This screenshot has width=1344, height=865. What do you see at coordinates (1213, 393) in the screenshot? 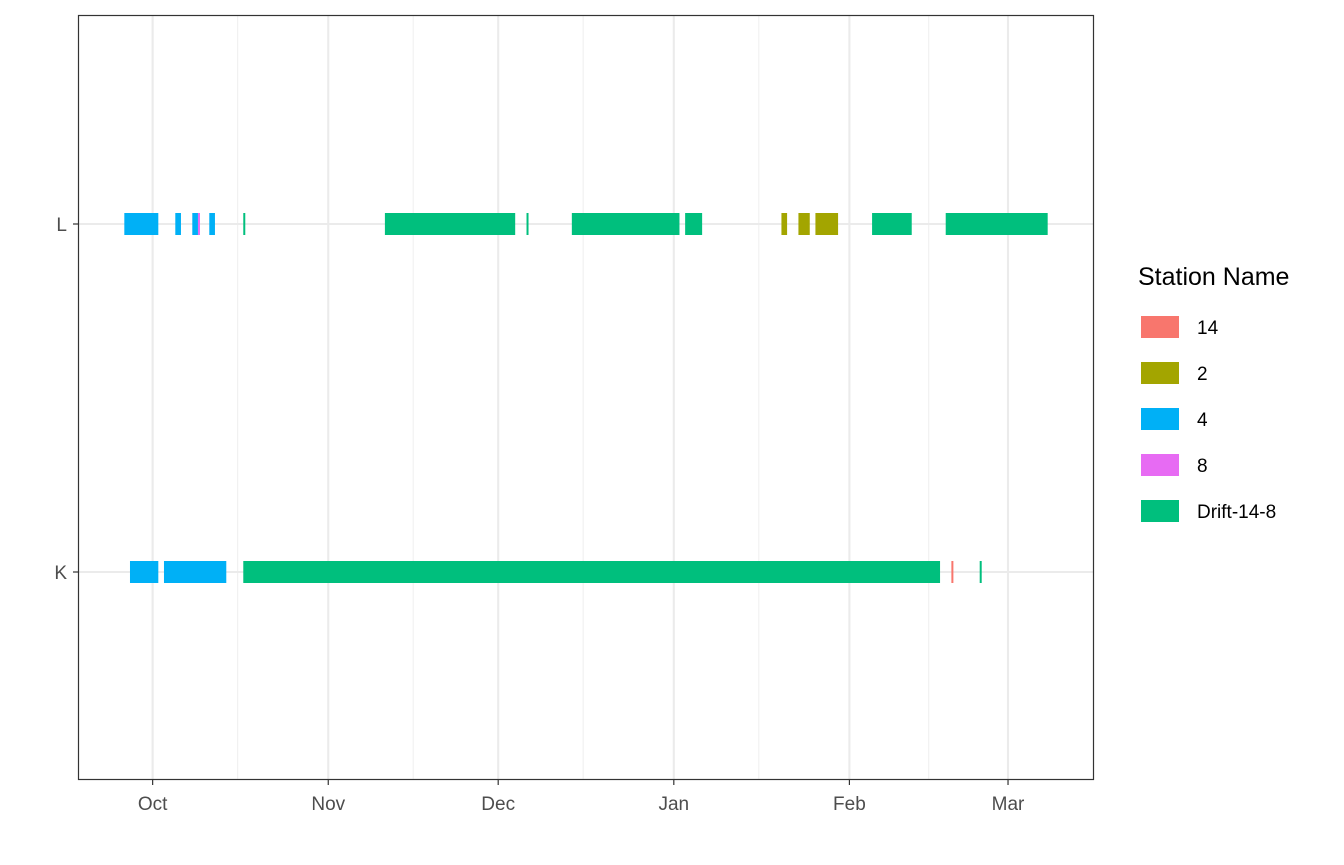
I see `legend: Station Name 14 2 4 8 Drift-14-8` at bounding box center [1213, 393].